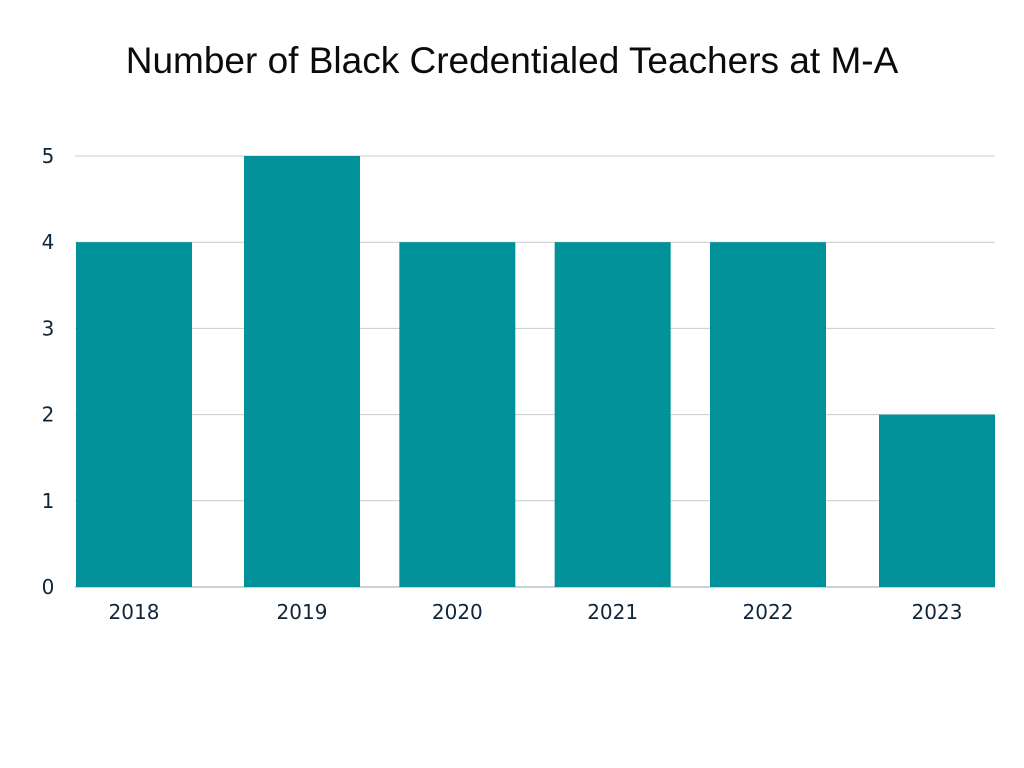 The height and width of the screenshot is (768, 1024). Describe the element at coordinates (48, 328) in the screenshot. I see `y-tick-label: 3` at that location.